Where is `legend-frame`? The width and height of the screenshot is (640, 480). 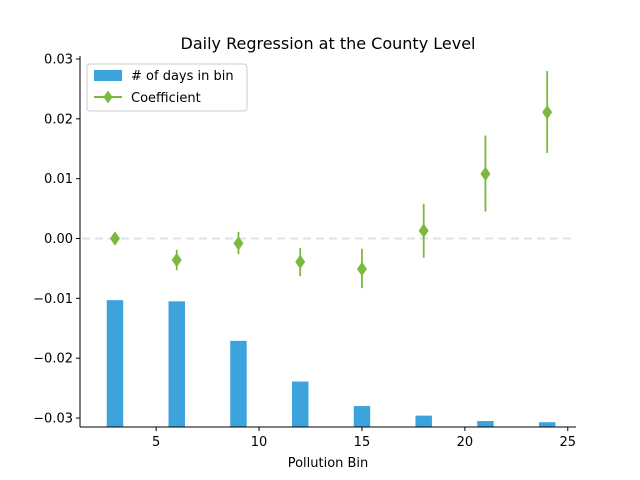
legend-frame is located at coordinates (167, 87).